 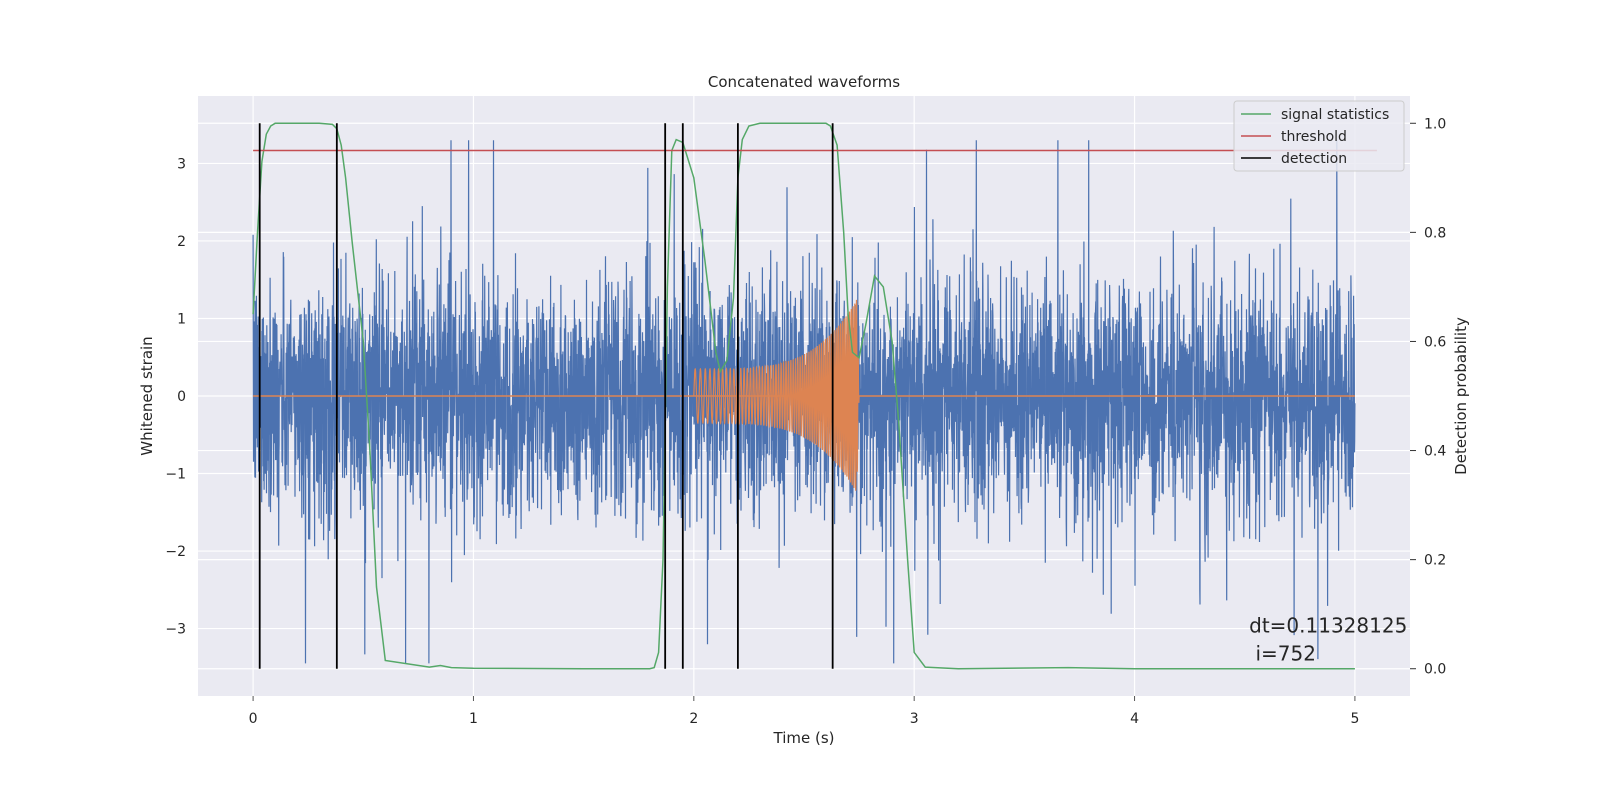 I want to click on y2-tick-label: 0.8, so click(x=1435, y=233).